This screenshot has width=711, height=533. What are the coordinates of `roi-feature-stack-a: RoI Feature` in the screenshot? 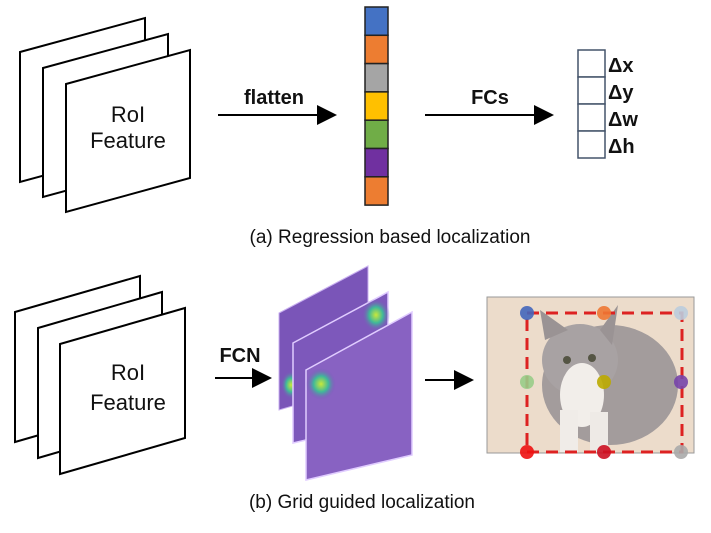 It's located at (105, 115).